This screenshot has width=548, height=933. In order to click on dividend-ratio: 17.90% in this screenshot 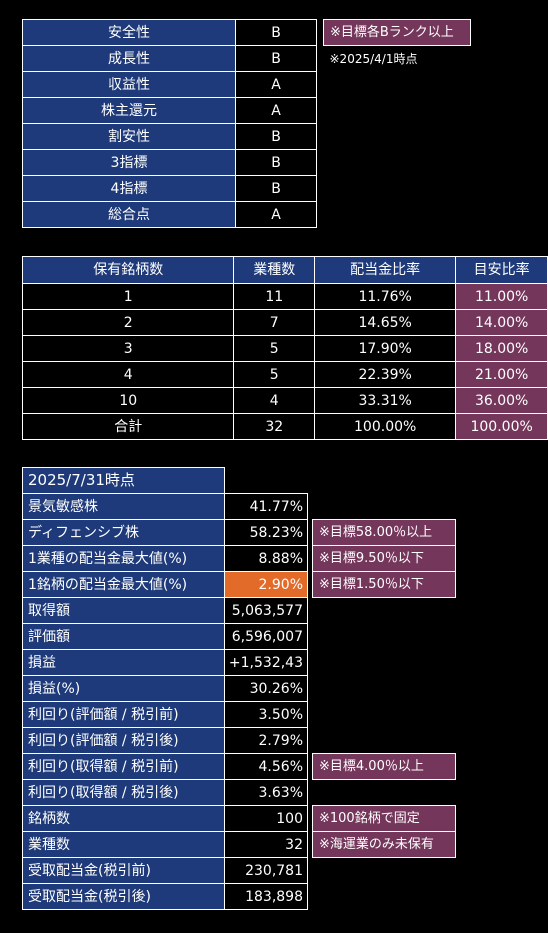, I will do `click(385, 348)`.